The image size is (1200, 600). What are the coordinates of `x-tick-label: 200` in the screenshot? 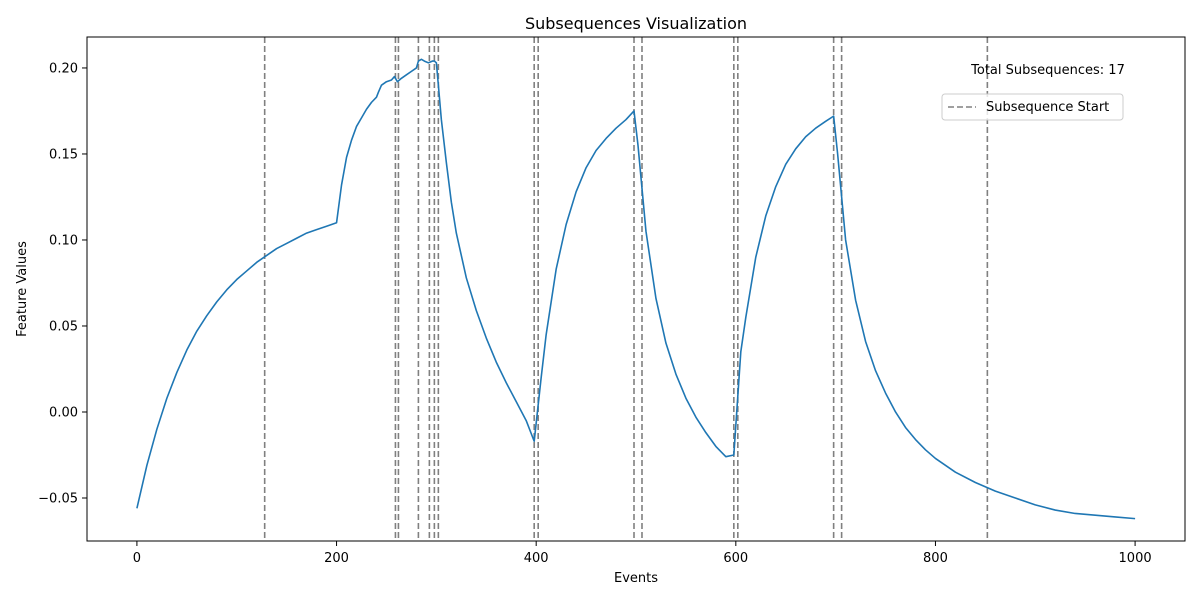 It's located at (336, 558).